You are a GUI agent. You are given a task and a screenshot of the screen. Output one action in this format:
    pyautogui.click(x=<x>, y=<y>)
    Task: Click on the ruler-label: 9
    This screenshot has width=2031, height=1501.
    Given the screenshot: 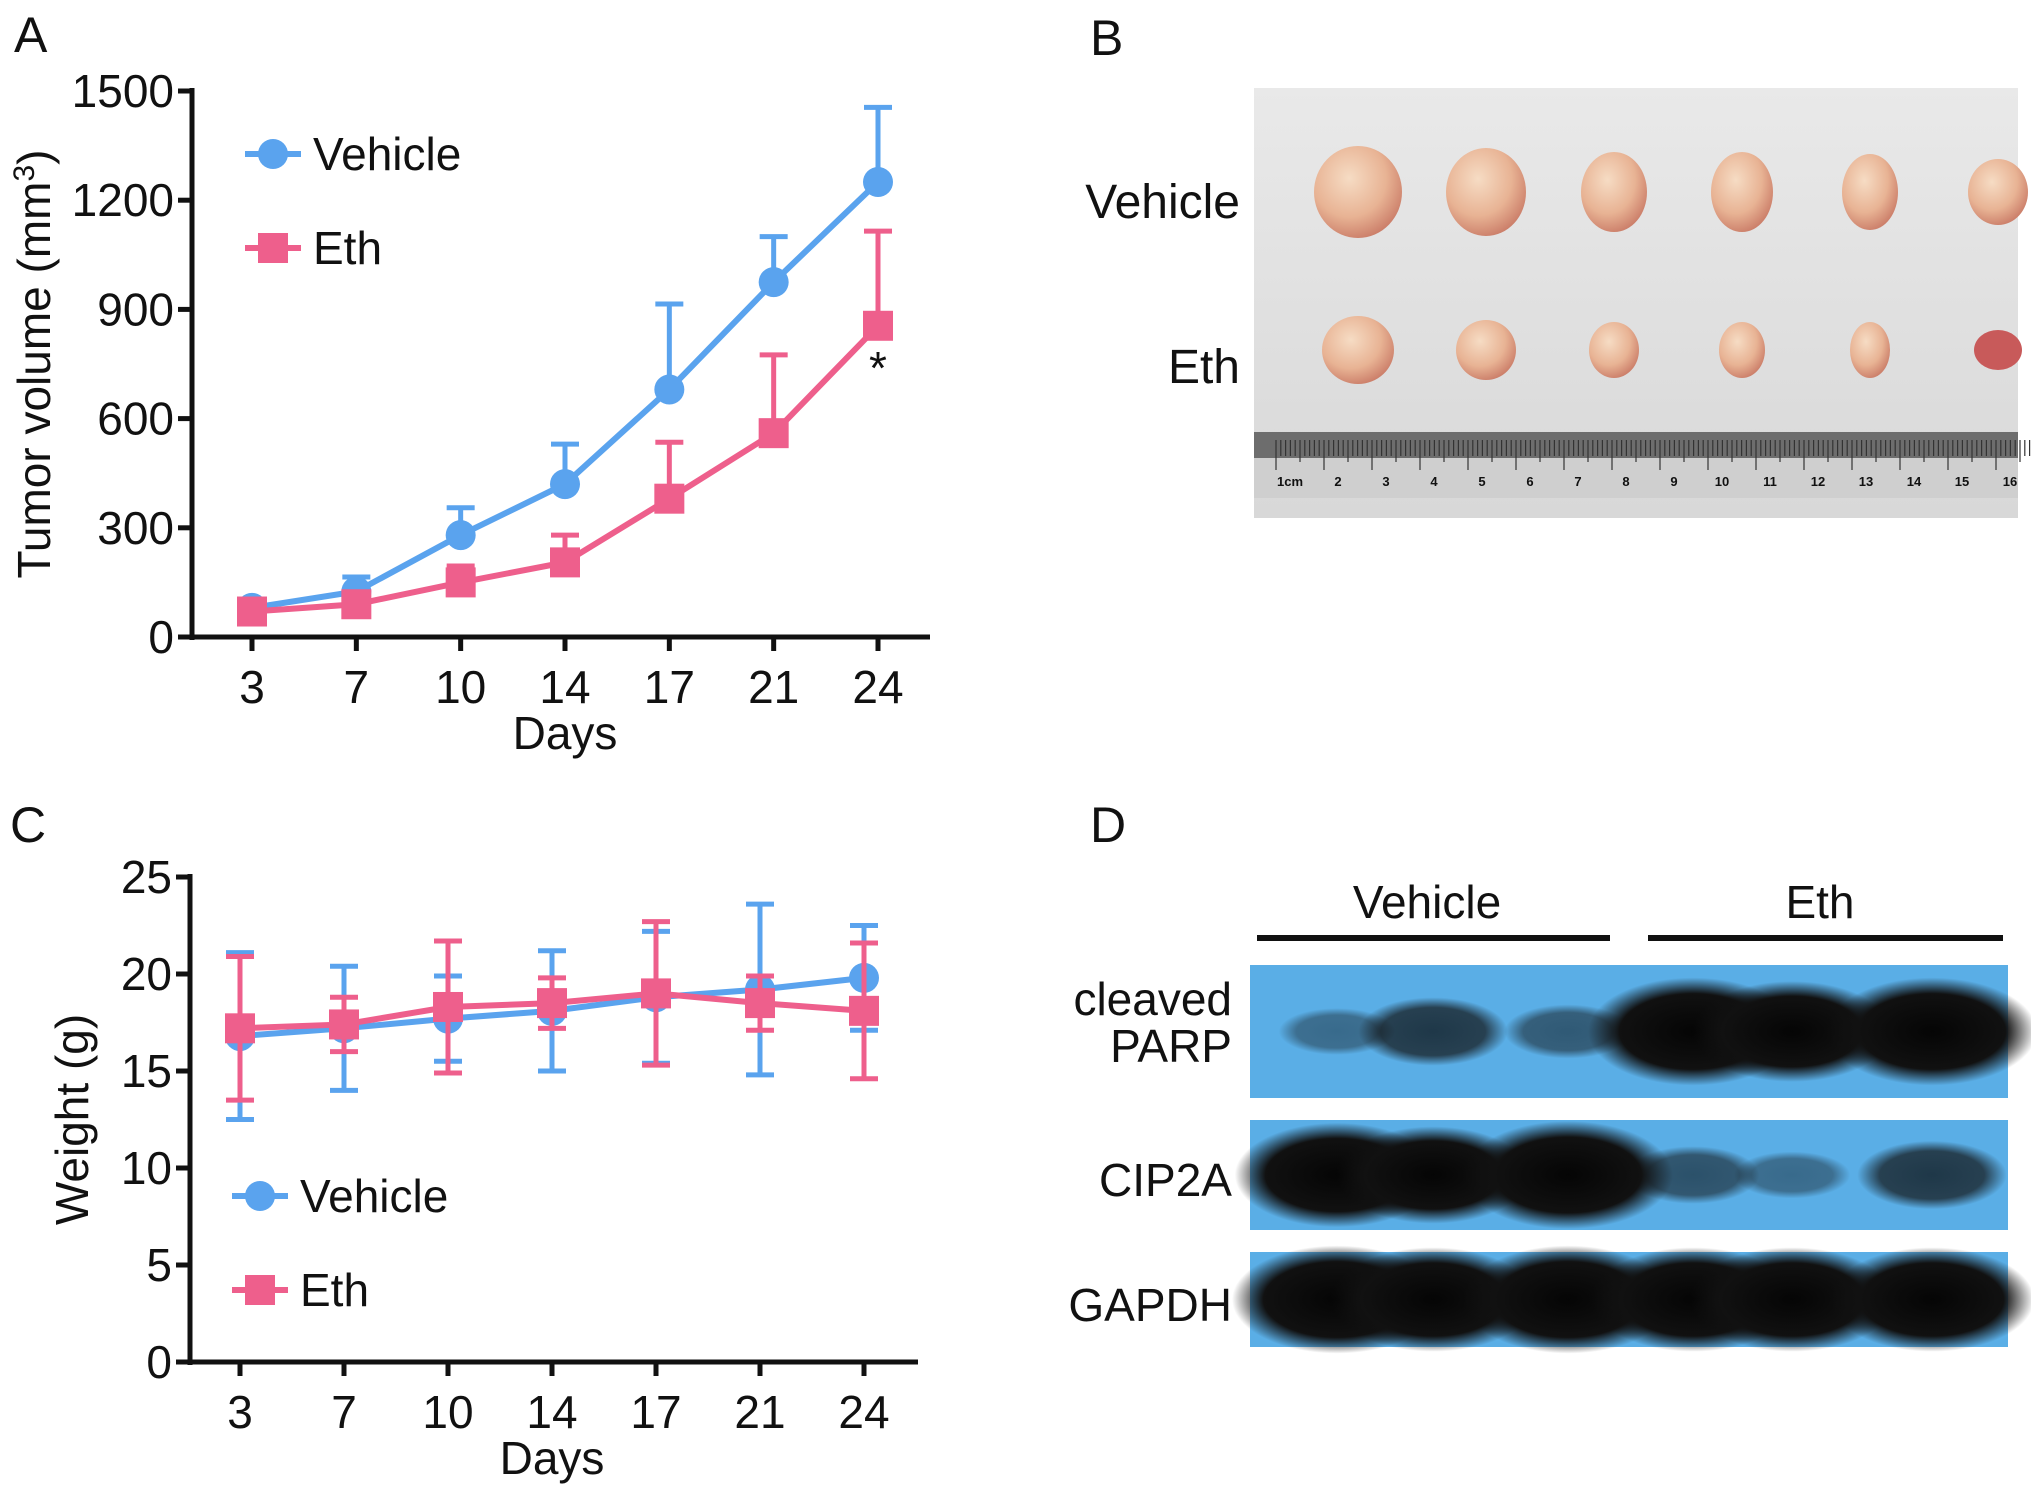 What is the action you would take?
    pyautogui.click(x=1673, y=481)
    